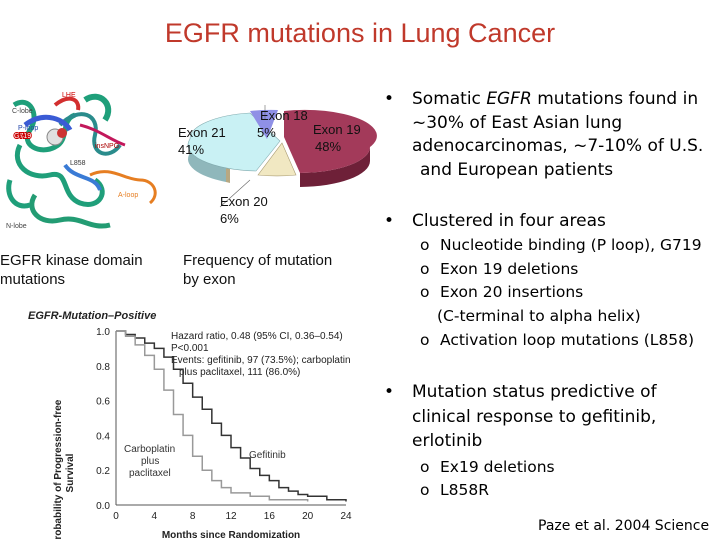 This screenshot has width=720, height=540. I want to click on km-stat-4: plus paclitaxel, 111 (86.0%), so click(239, 372).